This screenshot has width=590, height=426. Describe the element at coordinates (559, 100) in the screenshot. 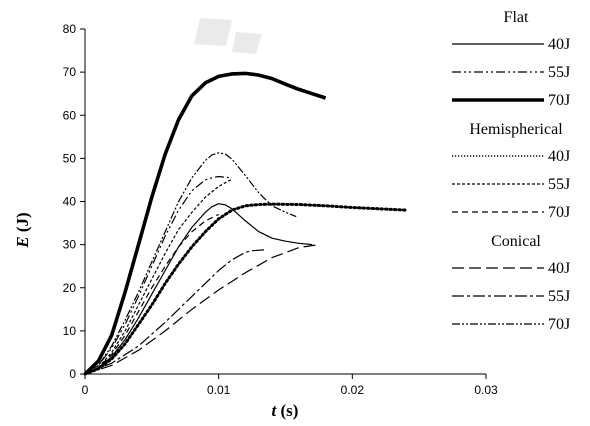

I see `legend-label-flat-70: 70J` at that location.